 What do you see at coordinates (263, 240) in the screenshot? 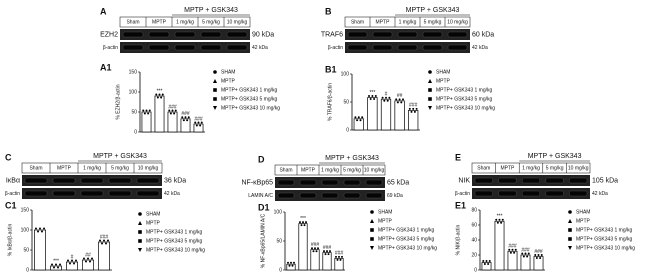
I see `y-axis-label: % NF-κBp65/LAMIN A/C` at bounding box center [263, 240].